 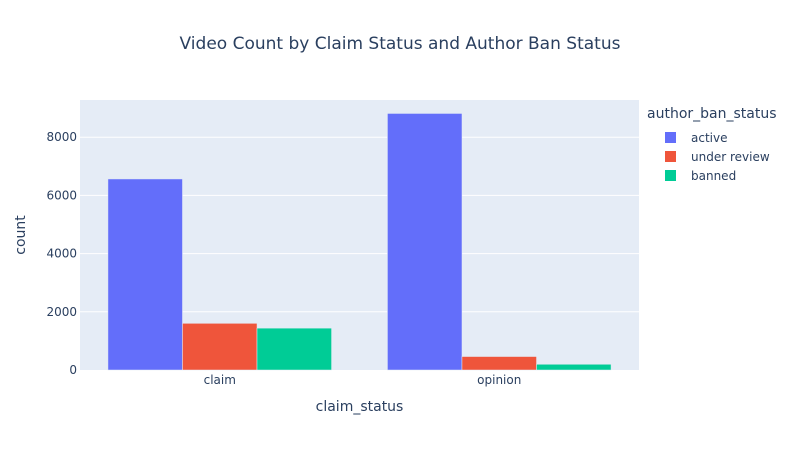 I want to click on y-tick-label: 4000, so click(x=61, y=254).